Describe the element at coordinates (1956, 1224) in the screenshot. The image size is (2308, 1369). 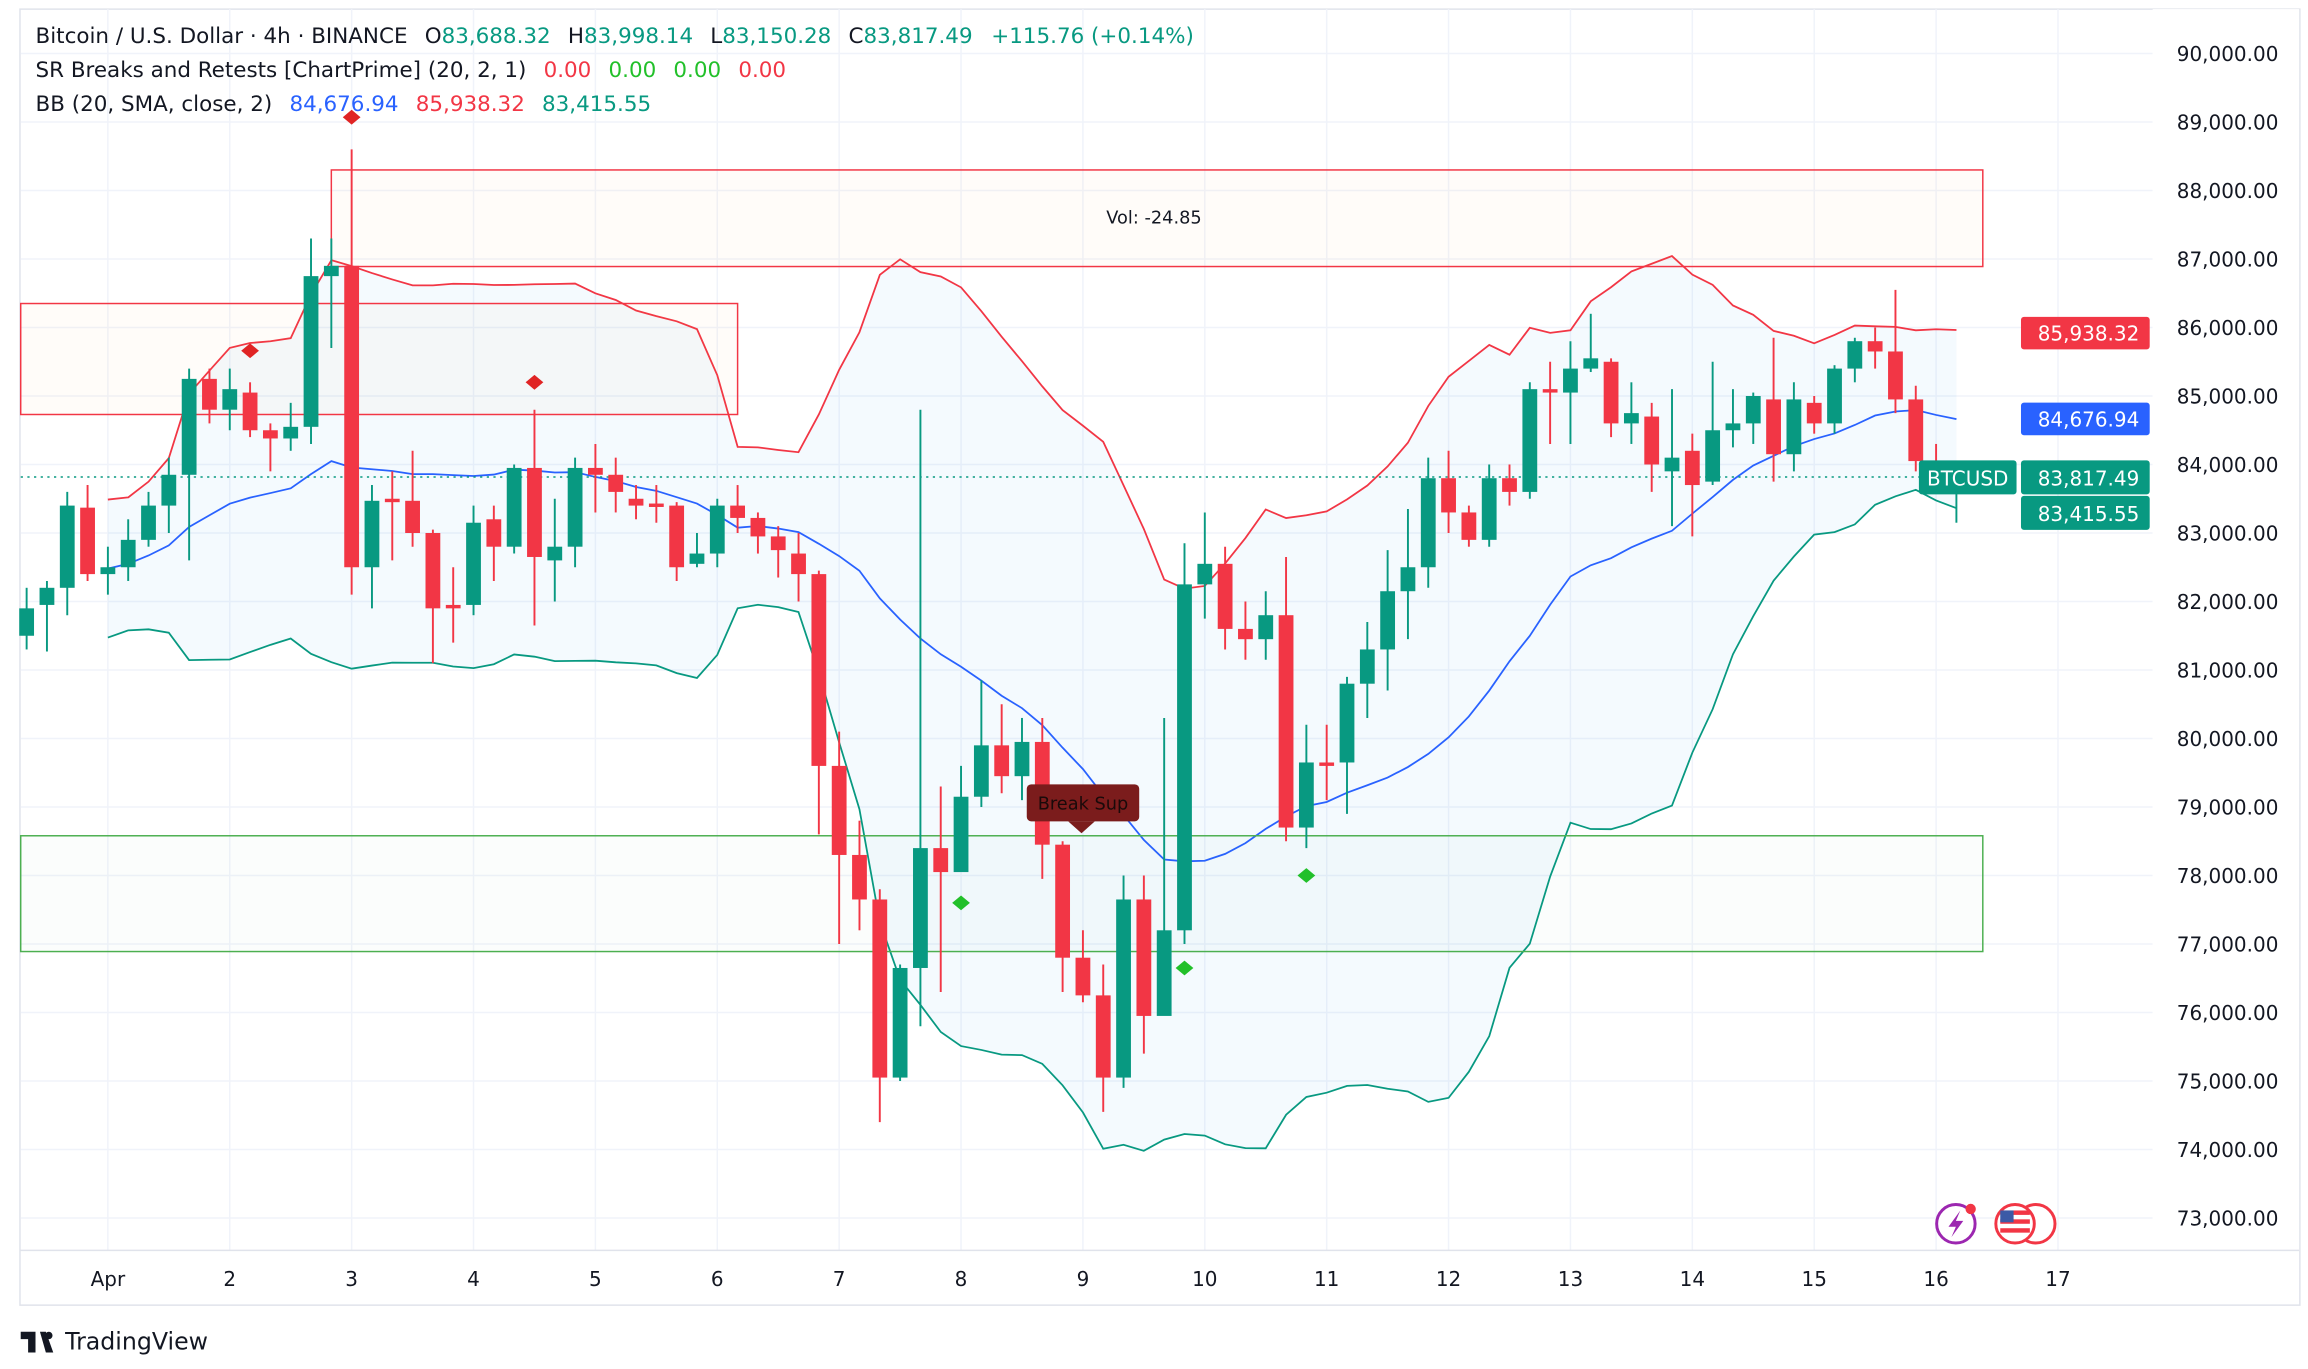
I see `lightning-icon` at that location.